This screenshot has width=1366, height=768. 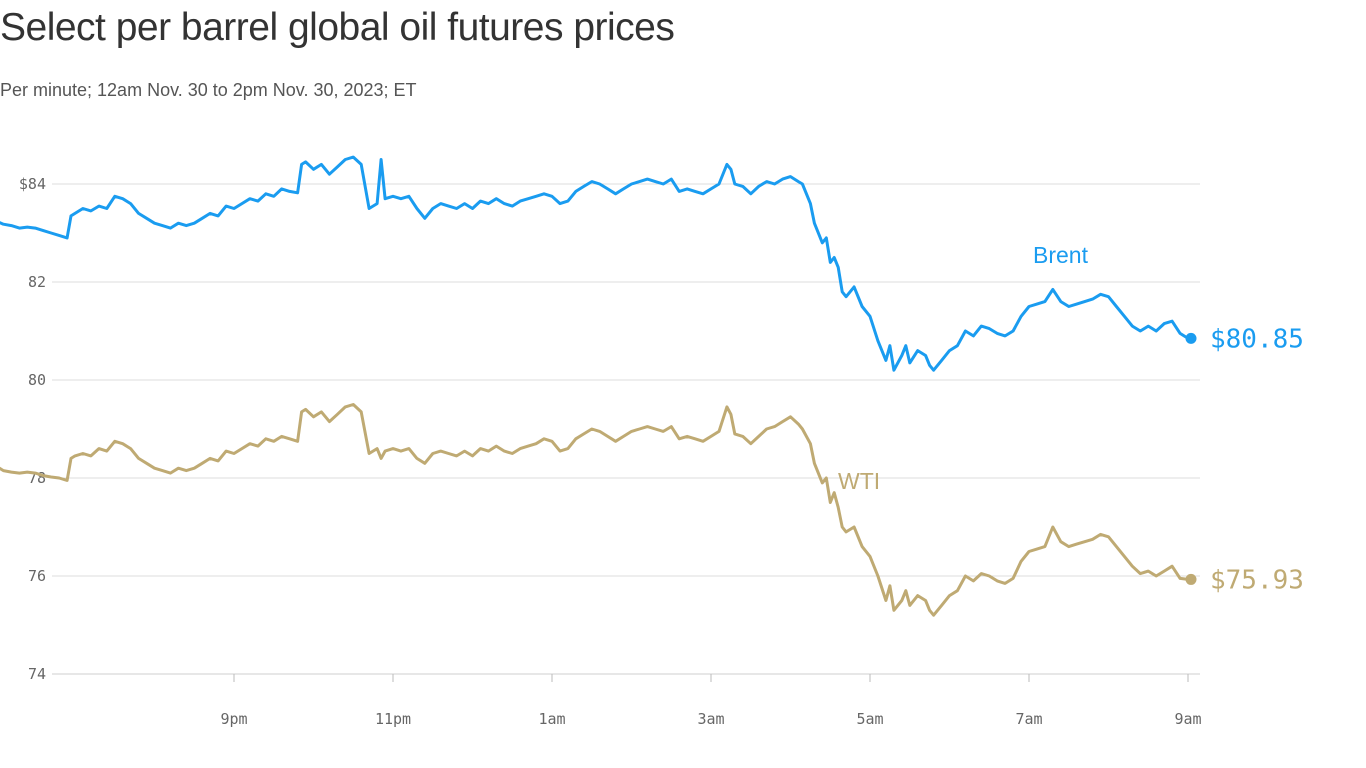 What do you see at coordinates (710, 719) in the screenshot?
I see `x-tick-label: 3am` at bounding box center [710, 719].